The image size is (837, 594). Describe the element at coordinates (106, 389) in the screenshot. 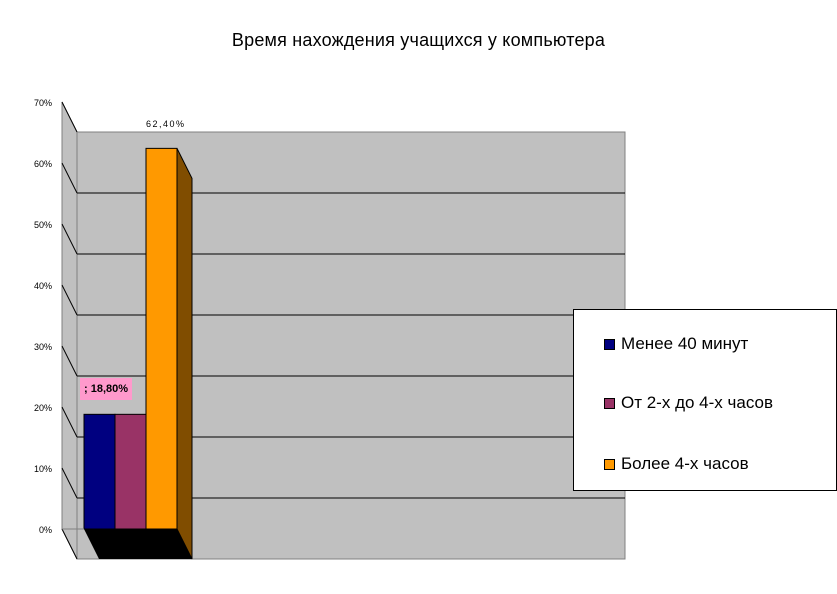

I see `data-label-18-80: ; 18,80%` at that location.